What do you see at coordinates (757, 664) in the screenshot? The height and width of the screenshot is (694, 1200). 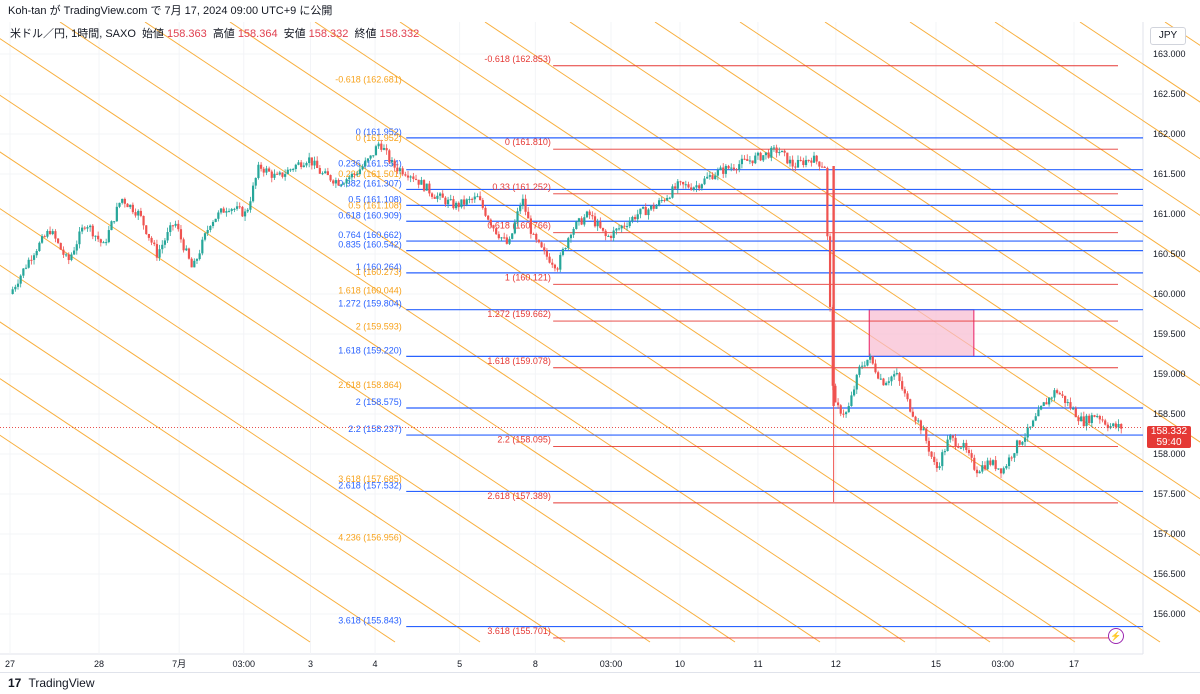 I see `time-tick-label: 11` at bounding box center [757, 664].